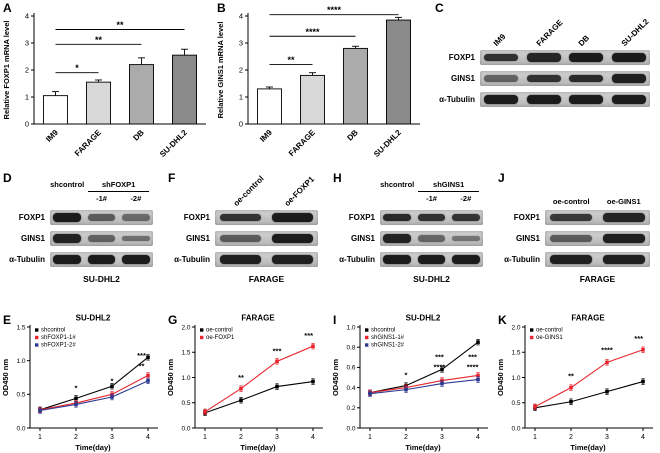 Image resolution: width=660 pixels, height=453 pixels. I want to click on bar, so click(312, 99).